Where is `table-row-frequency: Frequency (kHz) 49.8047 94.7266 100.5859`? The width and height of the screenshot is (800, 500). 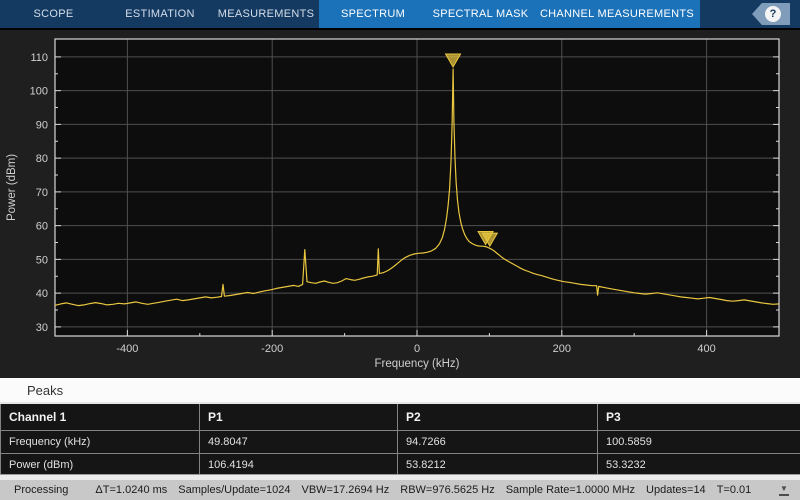
table-row-frequency: Frequency (kHz) 49.8047 94.7266 100.5859 is located at coordinates (400, 442).